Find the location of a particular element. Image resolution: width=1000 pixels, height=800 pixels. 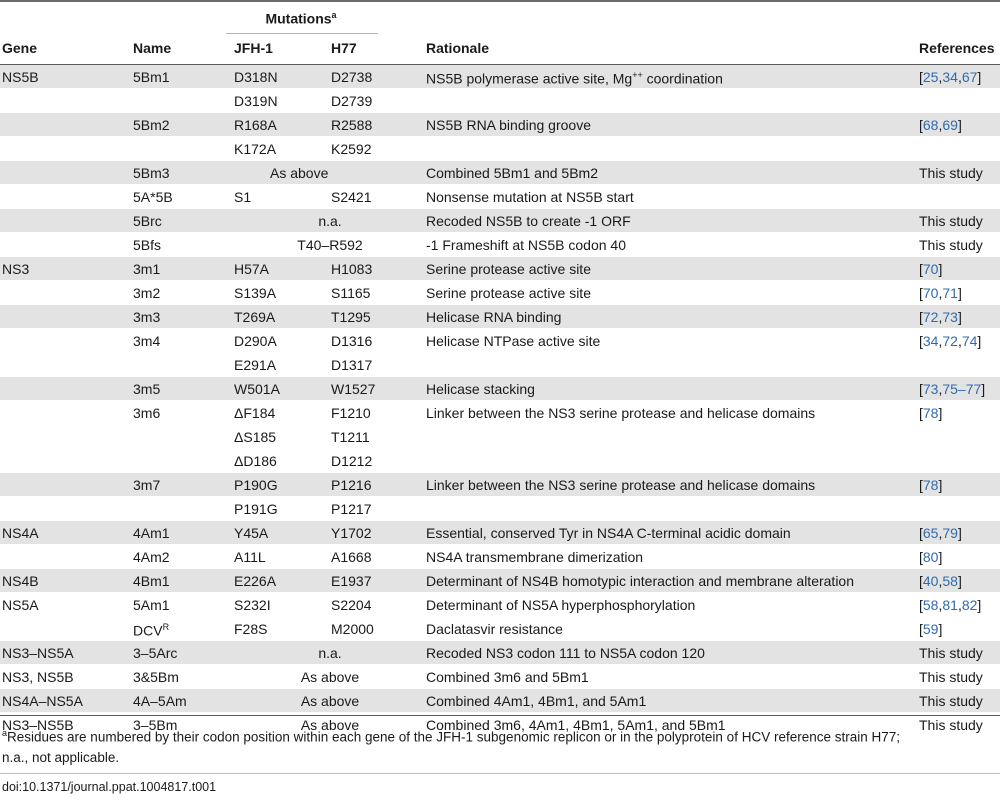

name-text: 5Am1 is located at coordinates (151, 604).